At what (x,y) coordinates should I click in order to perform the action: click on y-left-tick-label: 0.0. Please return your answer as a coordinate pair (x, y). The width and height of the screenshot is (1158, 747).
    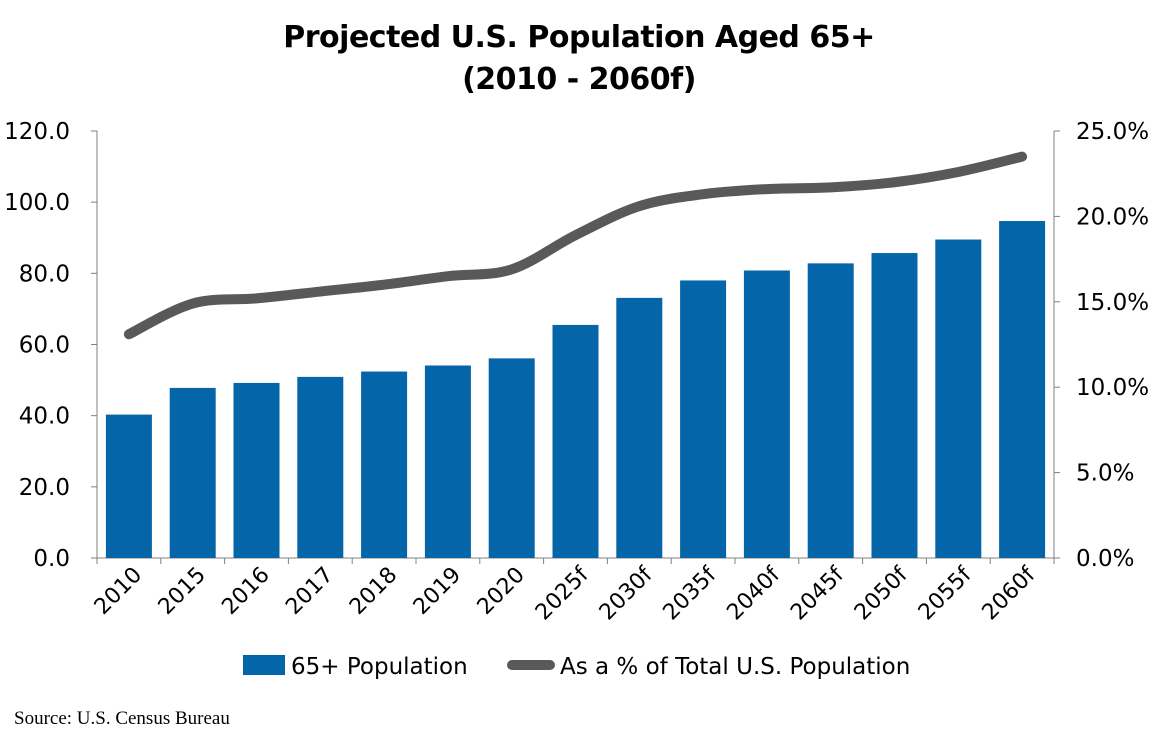
    Looking at the image, I should click on (51, 559).